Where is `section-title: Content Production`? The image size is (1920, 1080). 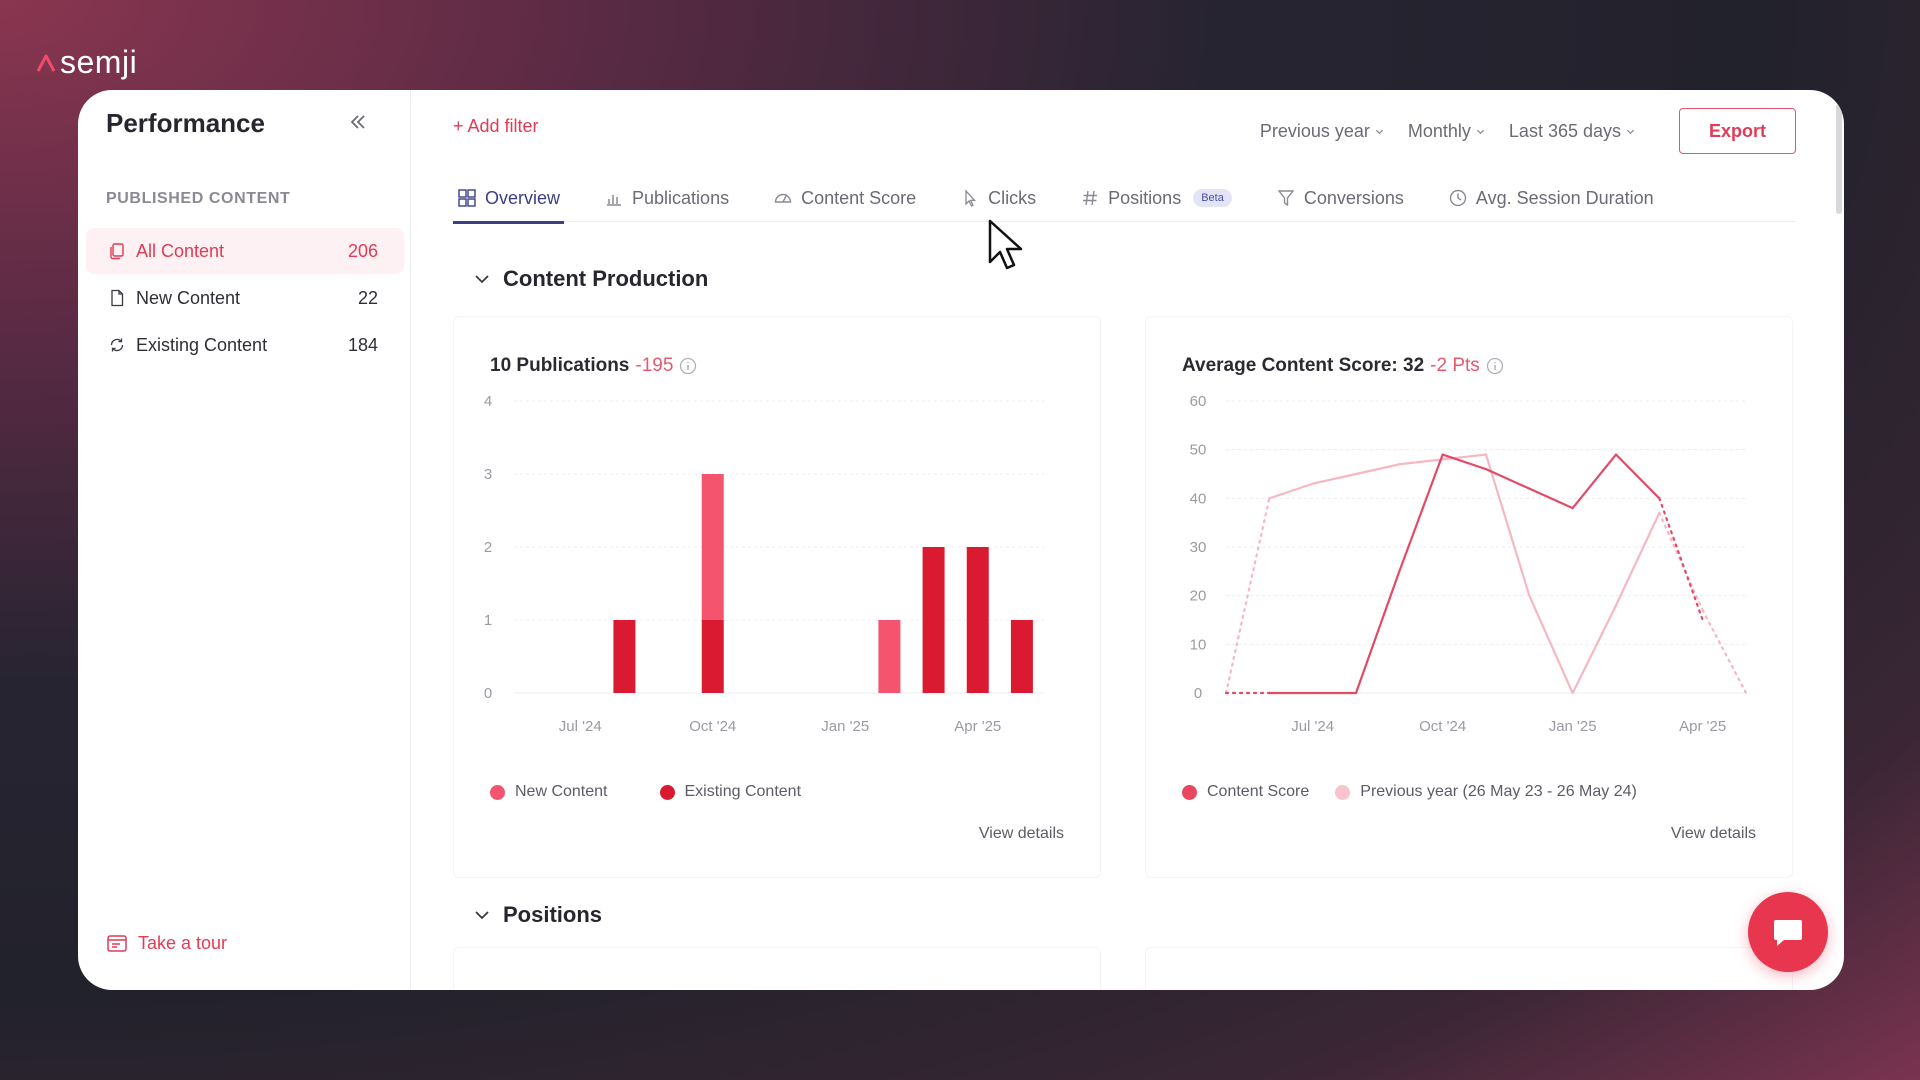
section-title: Content Production is located at coordinates (606, 278).